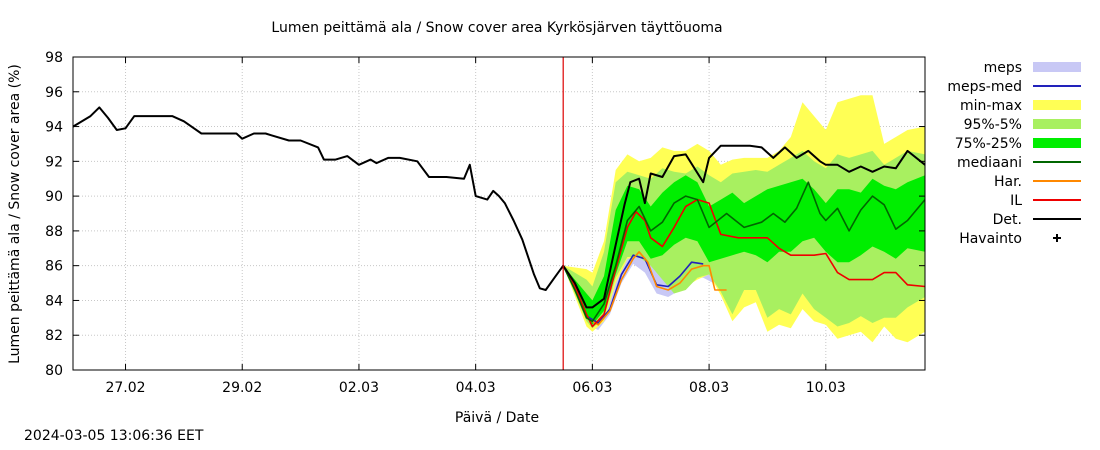 Image resolution: width=1100 pixels, height=450 pixels. I want to click on y-tick-label: 84, so click(54, 301).